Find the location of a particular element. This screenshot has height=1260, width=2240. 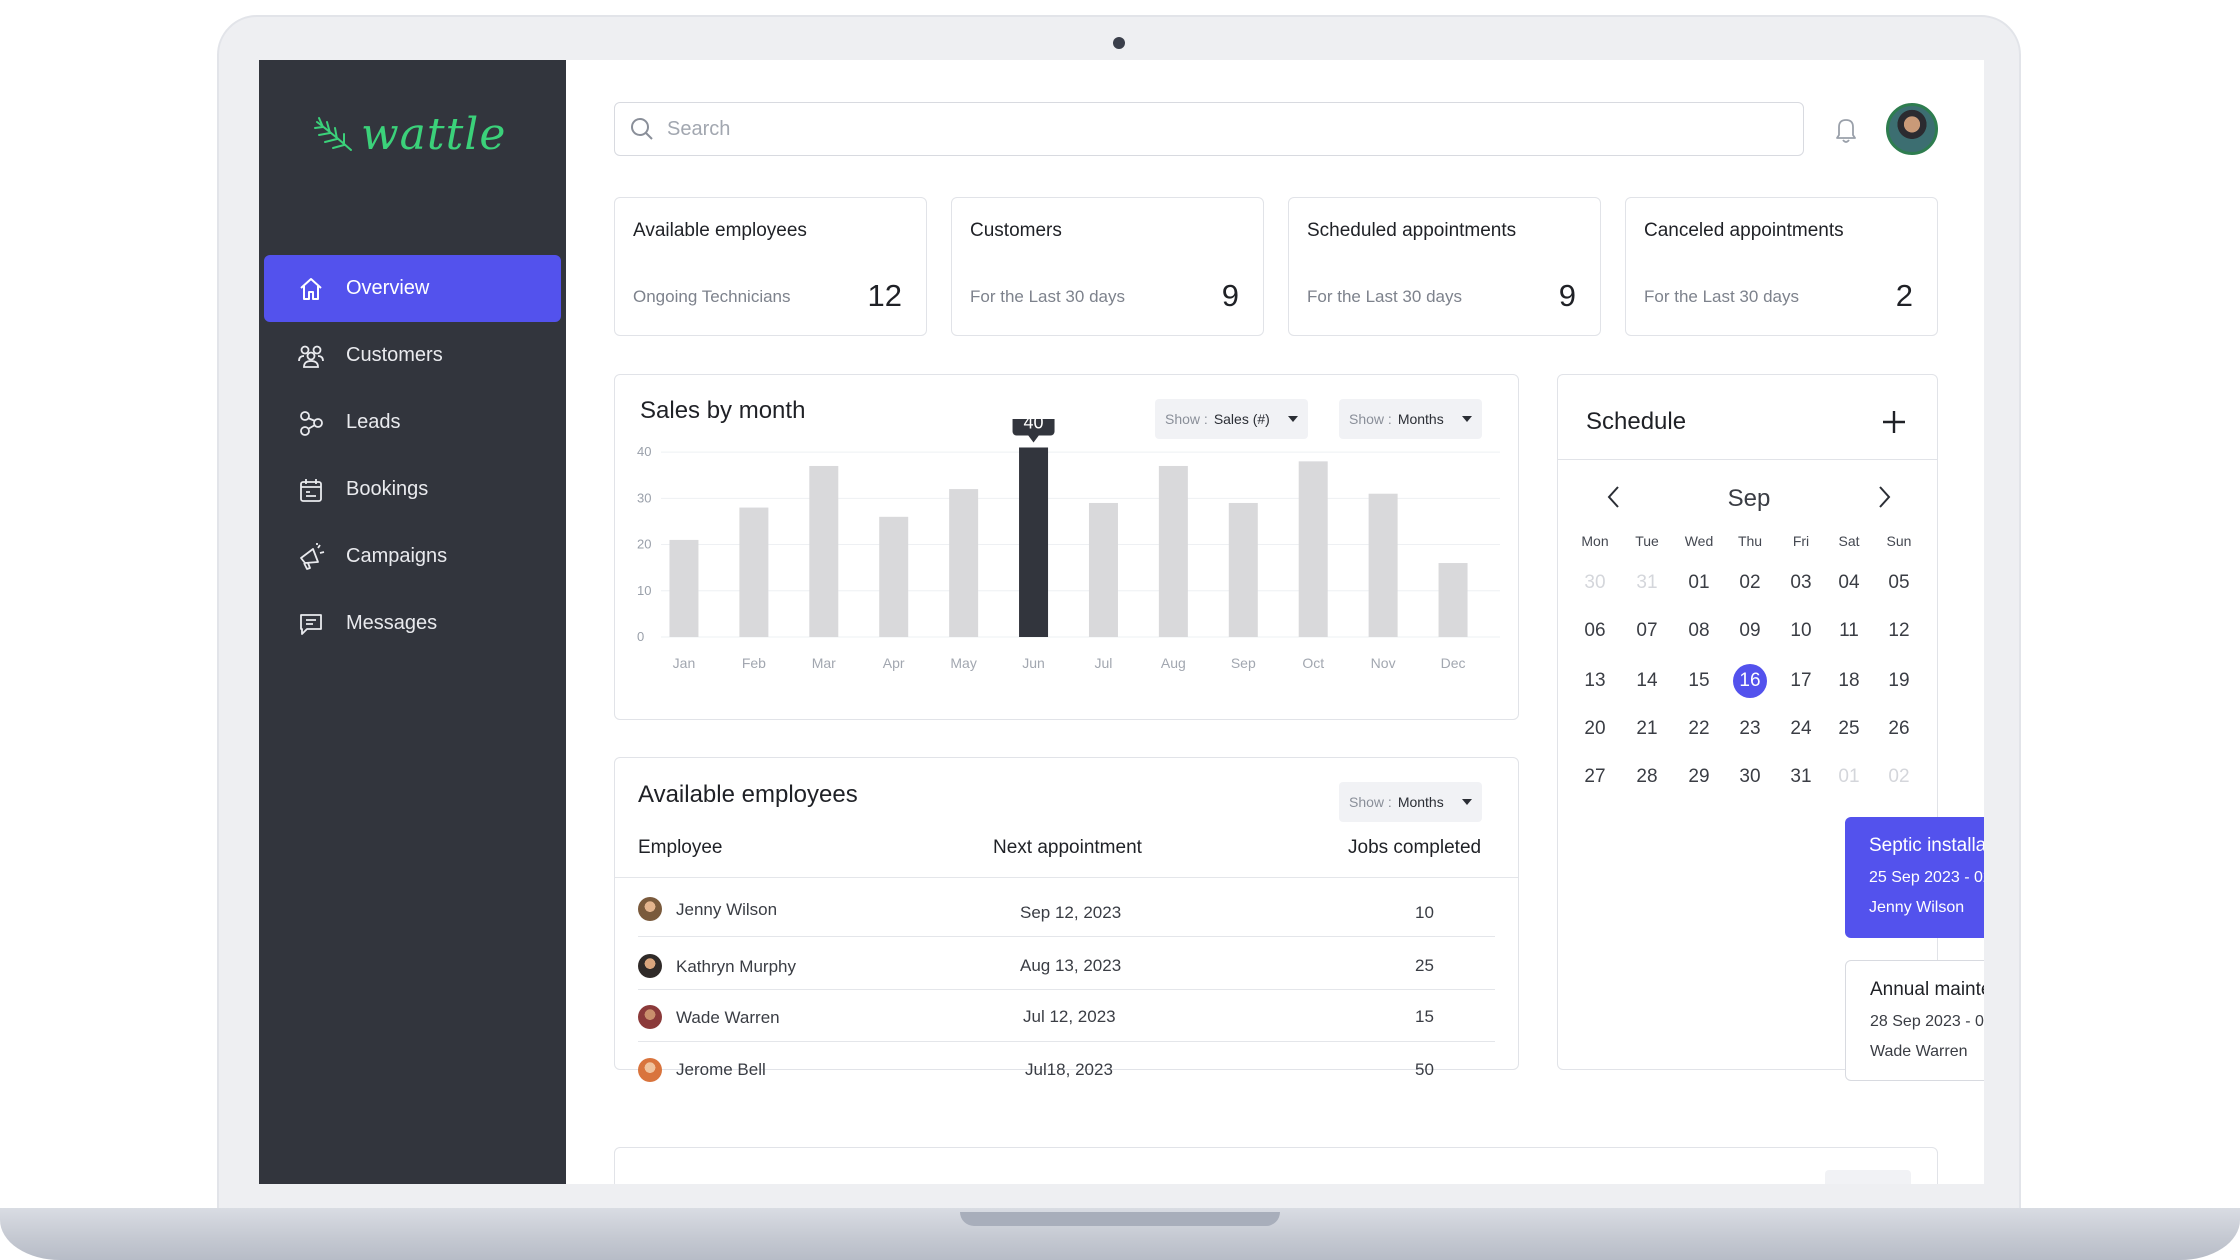

y-tick-label: 40 is located at coordinates (644, 451).